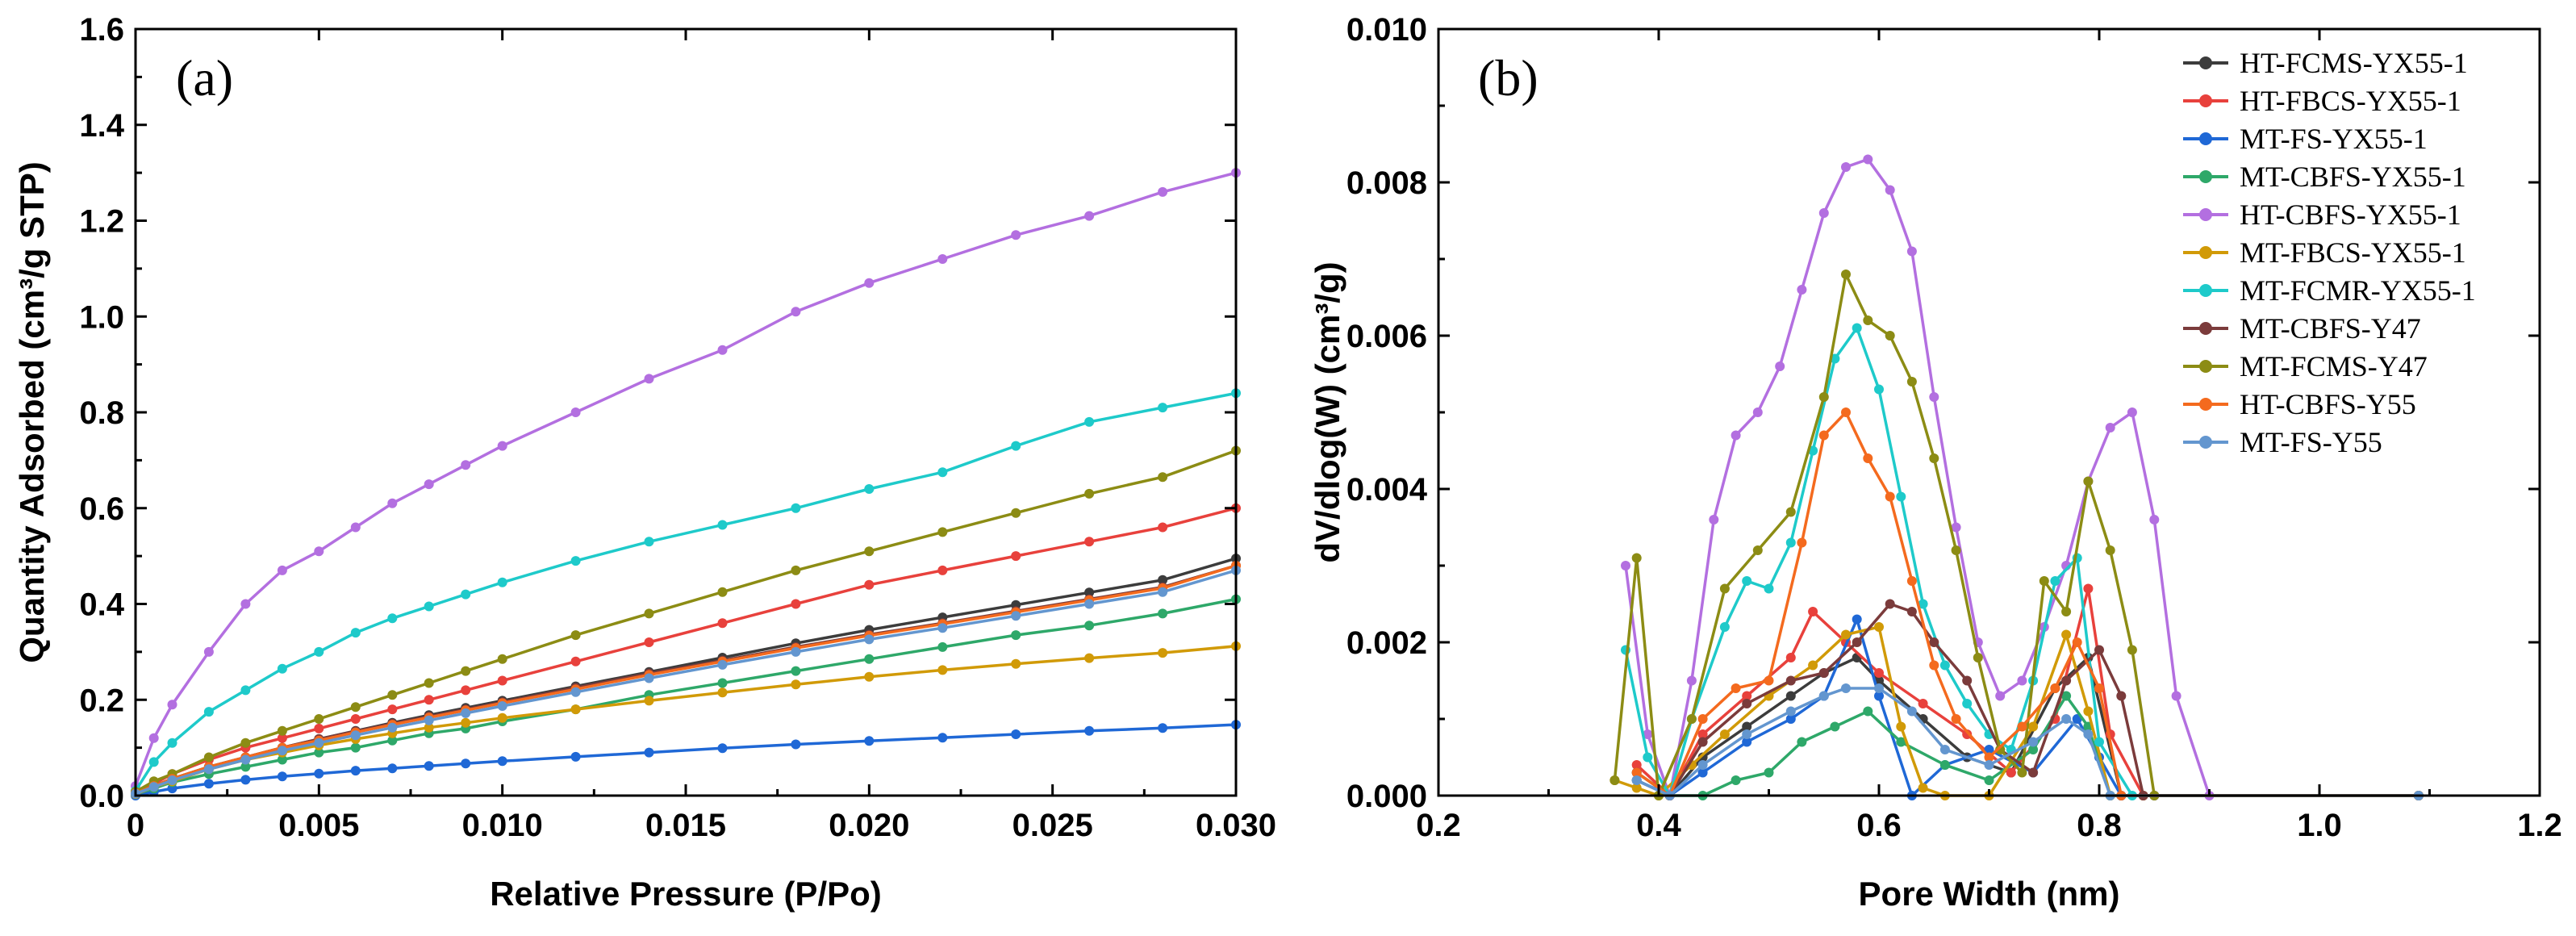 Image resolution: width=2576 pixels, height=936 pixels. Describe the element at coordinates (502, 825) in the screenshot. I see `x-tick-label: 0.010` at that location.